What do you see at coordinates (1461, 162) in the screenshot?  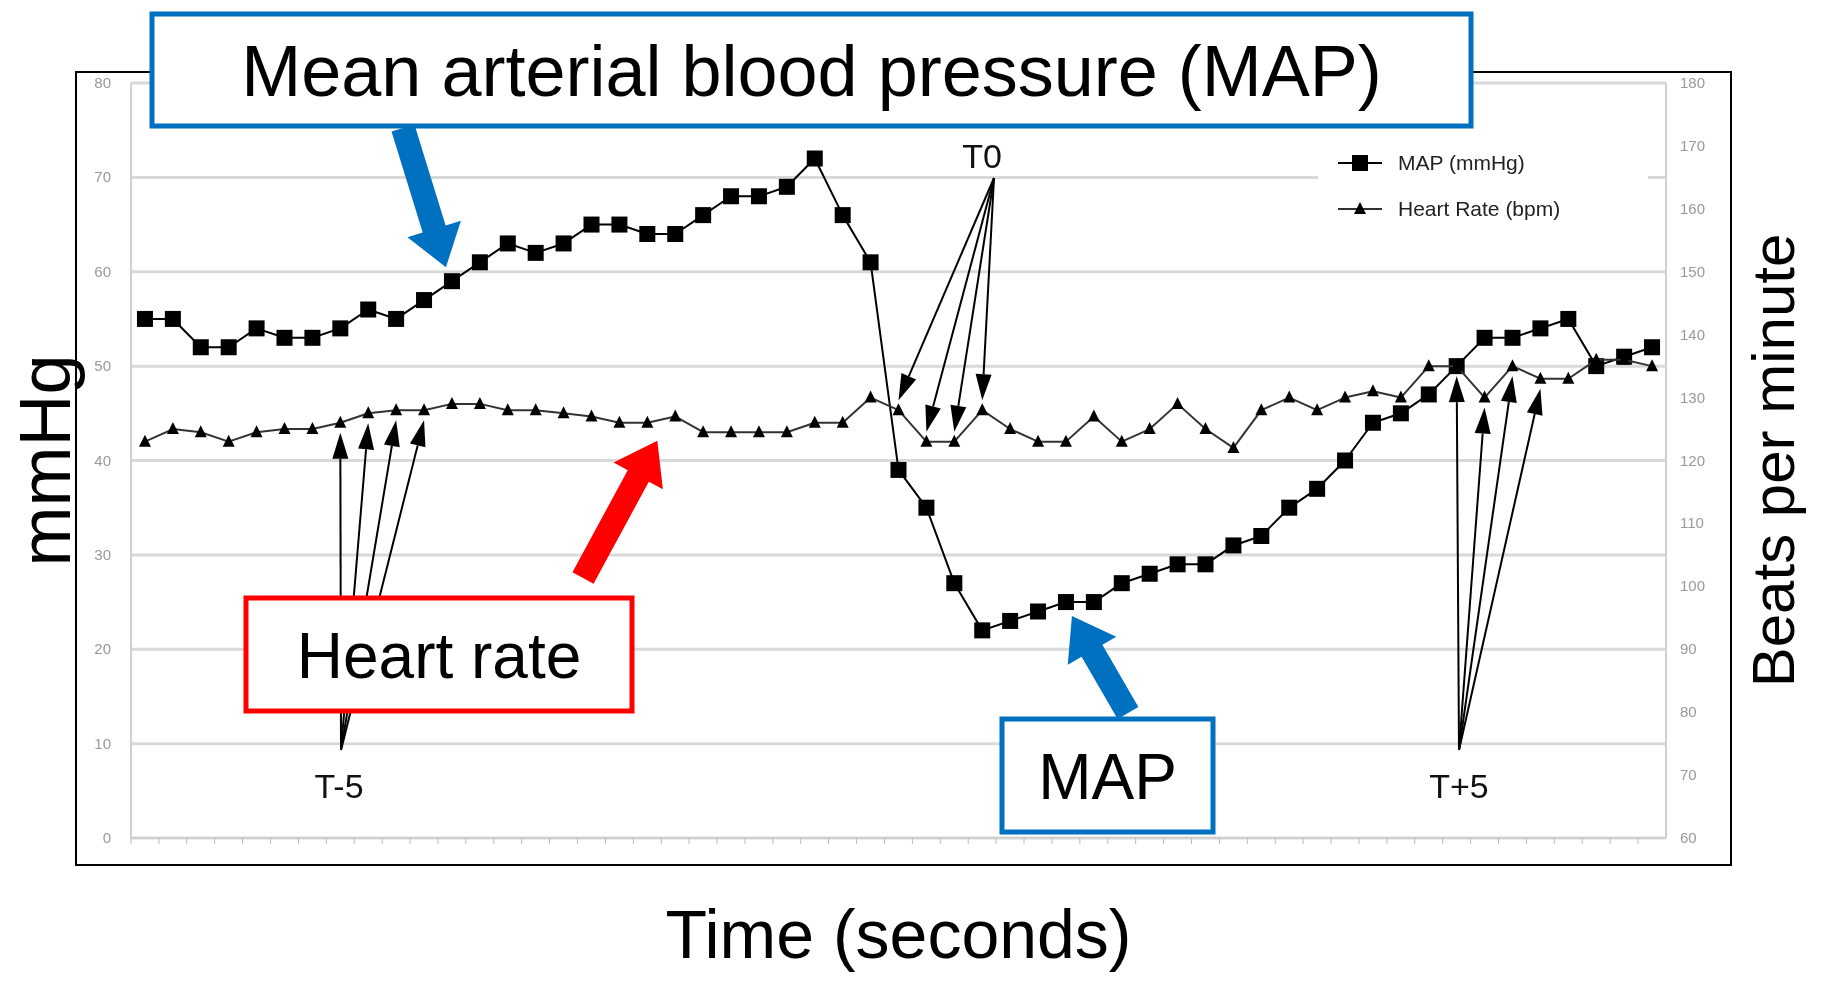 I see `legend-label: MAP (mmHg)` at bounding box center [1461, 162].